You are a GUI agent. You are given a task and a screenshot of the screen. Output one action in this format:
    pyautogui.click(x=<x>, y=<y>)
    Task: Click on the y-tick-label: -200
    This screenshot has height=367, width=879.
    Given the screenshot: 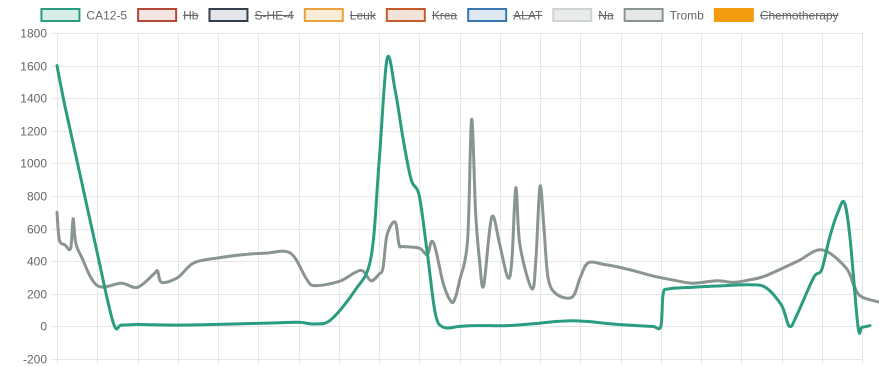 What is the action you would take?
    pyautogui.click(x=35, y=360)
    